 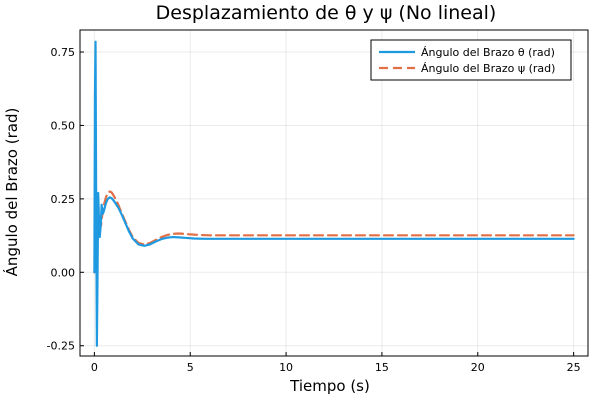 What do you see at coordinates (574, 367) in the screenshot?
I see `x-tick-label: 25` at bounding box center [574, 367].